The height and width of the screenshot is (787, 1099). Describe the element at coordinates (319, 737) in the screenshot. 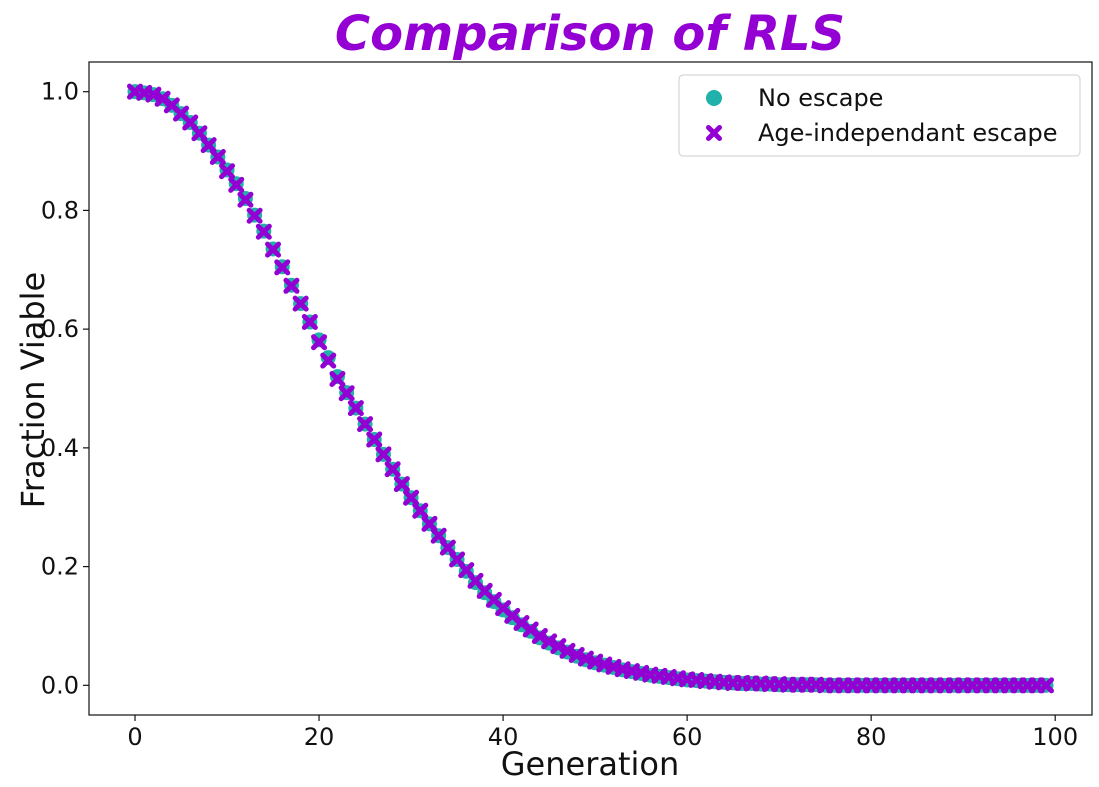

I see `x-tick-label: 20` at that location.